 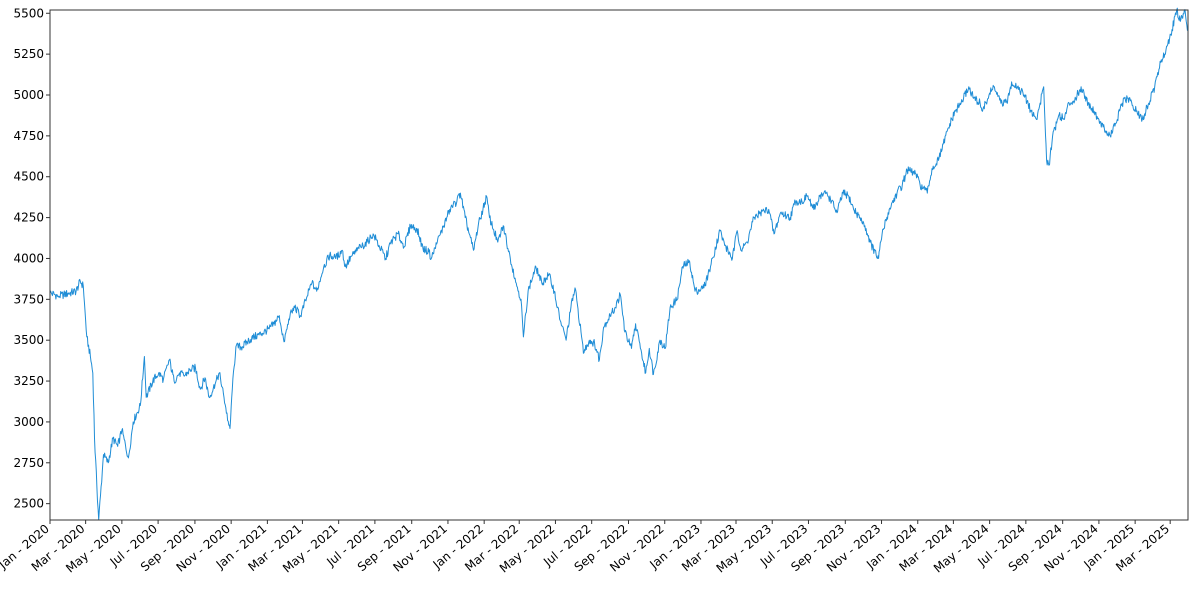 I want to click on y-tick-label: 2750, so click(x=28, y=463).